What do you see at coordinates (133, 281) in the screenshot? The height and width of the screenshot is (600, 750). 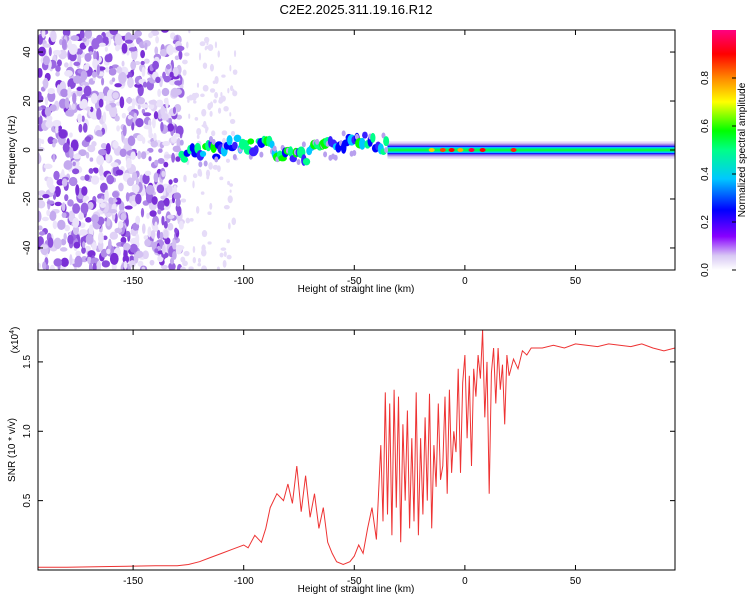 I see `spec-xtick-label: -150` at bounding box center [133, 281].